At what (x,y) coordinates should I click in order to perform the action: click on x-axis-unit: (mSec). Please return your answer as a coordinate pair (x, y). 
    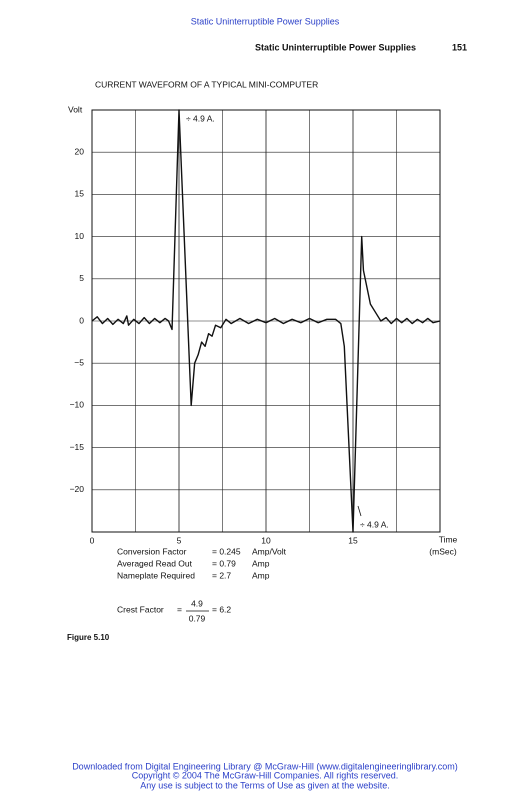
    Looking at the image, I should click on (443, 551).